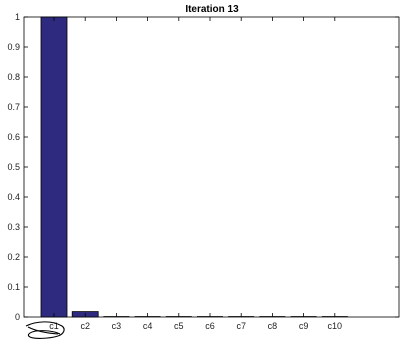 The height and width of the screenshot is (341, 400). Describe the element at coordinates (13, 227) in the screenshot. I see `y-tick-label: 0.3` at that location.